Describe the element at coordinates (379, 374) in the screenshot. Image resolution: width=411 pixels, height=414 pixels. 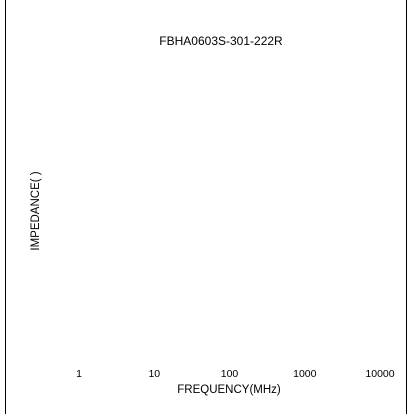
I see `x-tick-label: 10000` at that location.